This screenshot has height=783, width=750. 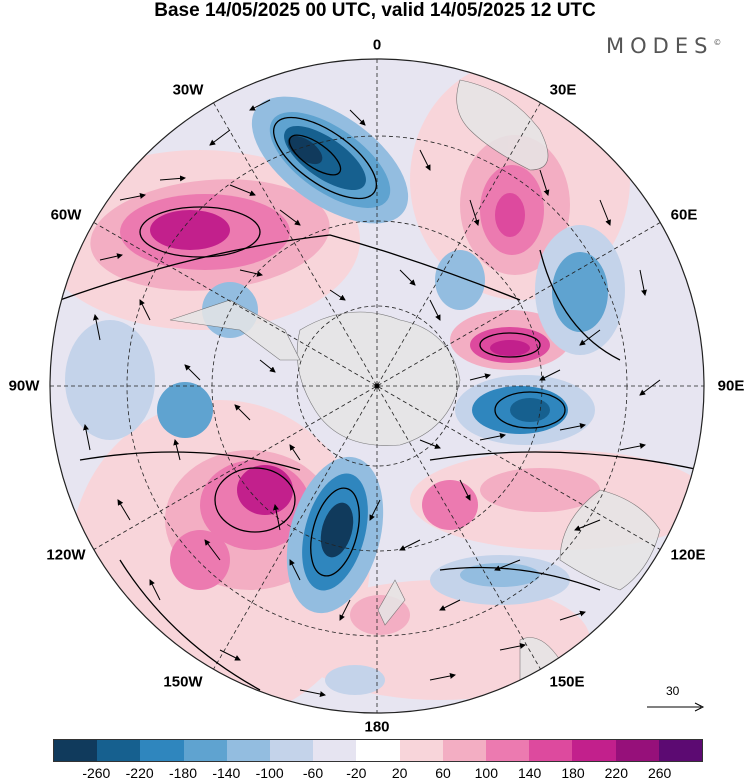 I want to click on colorbar-tick-label: -60, so click(x=313, y=773).